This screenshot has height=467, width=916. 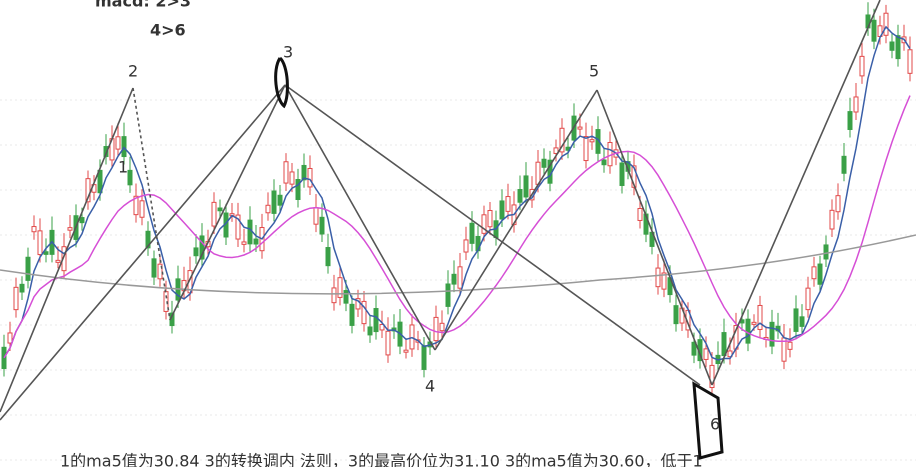 I want to click on point-label: 1, so click(x=123, y=167).